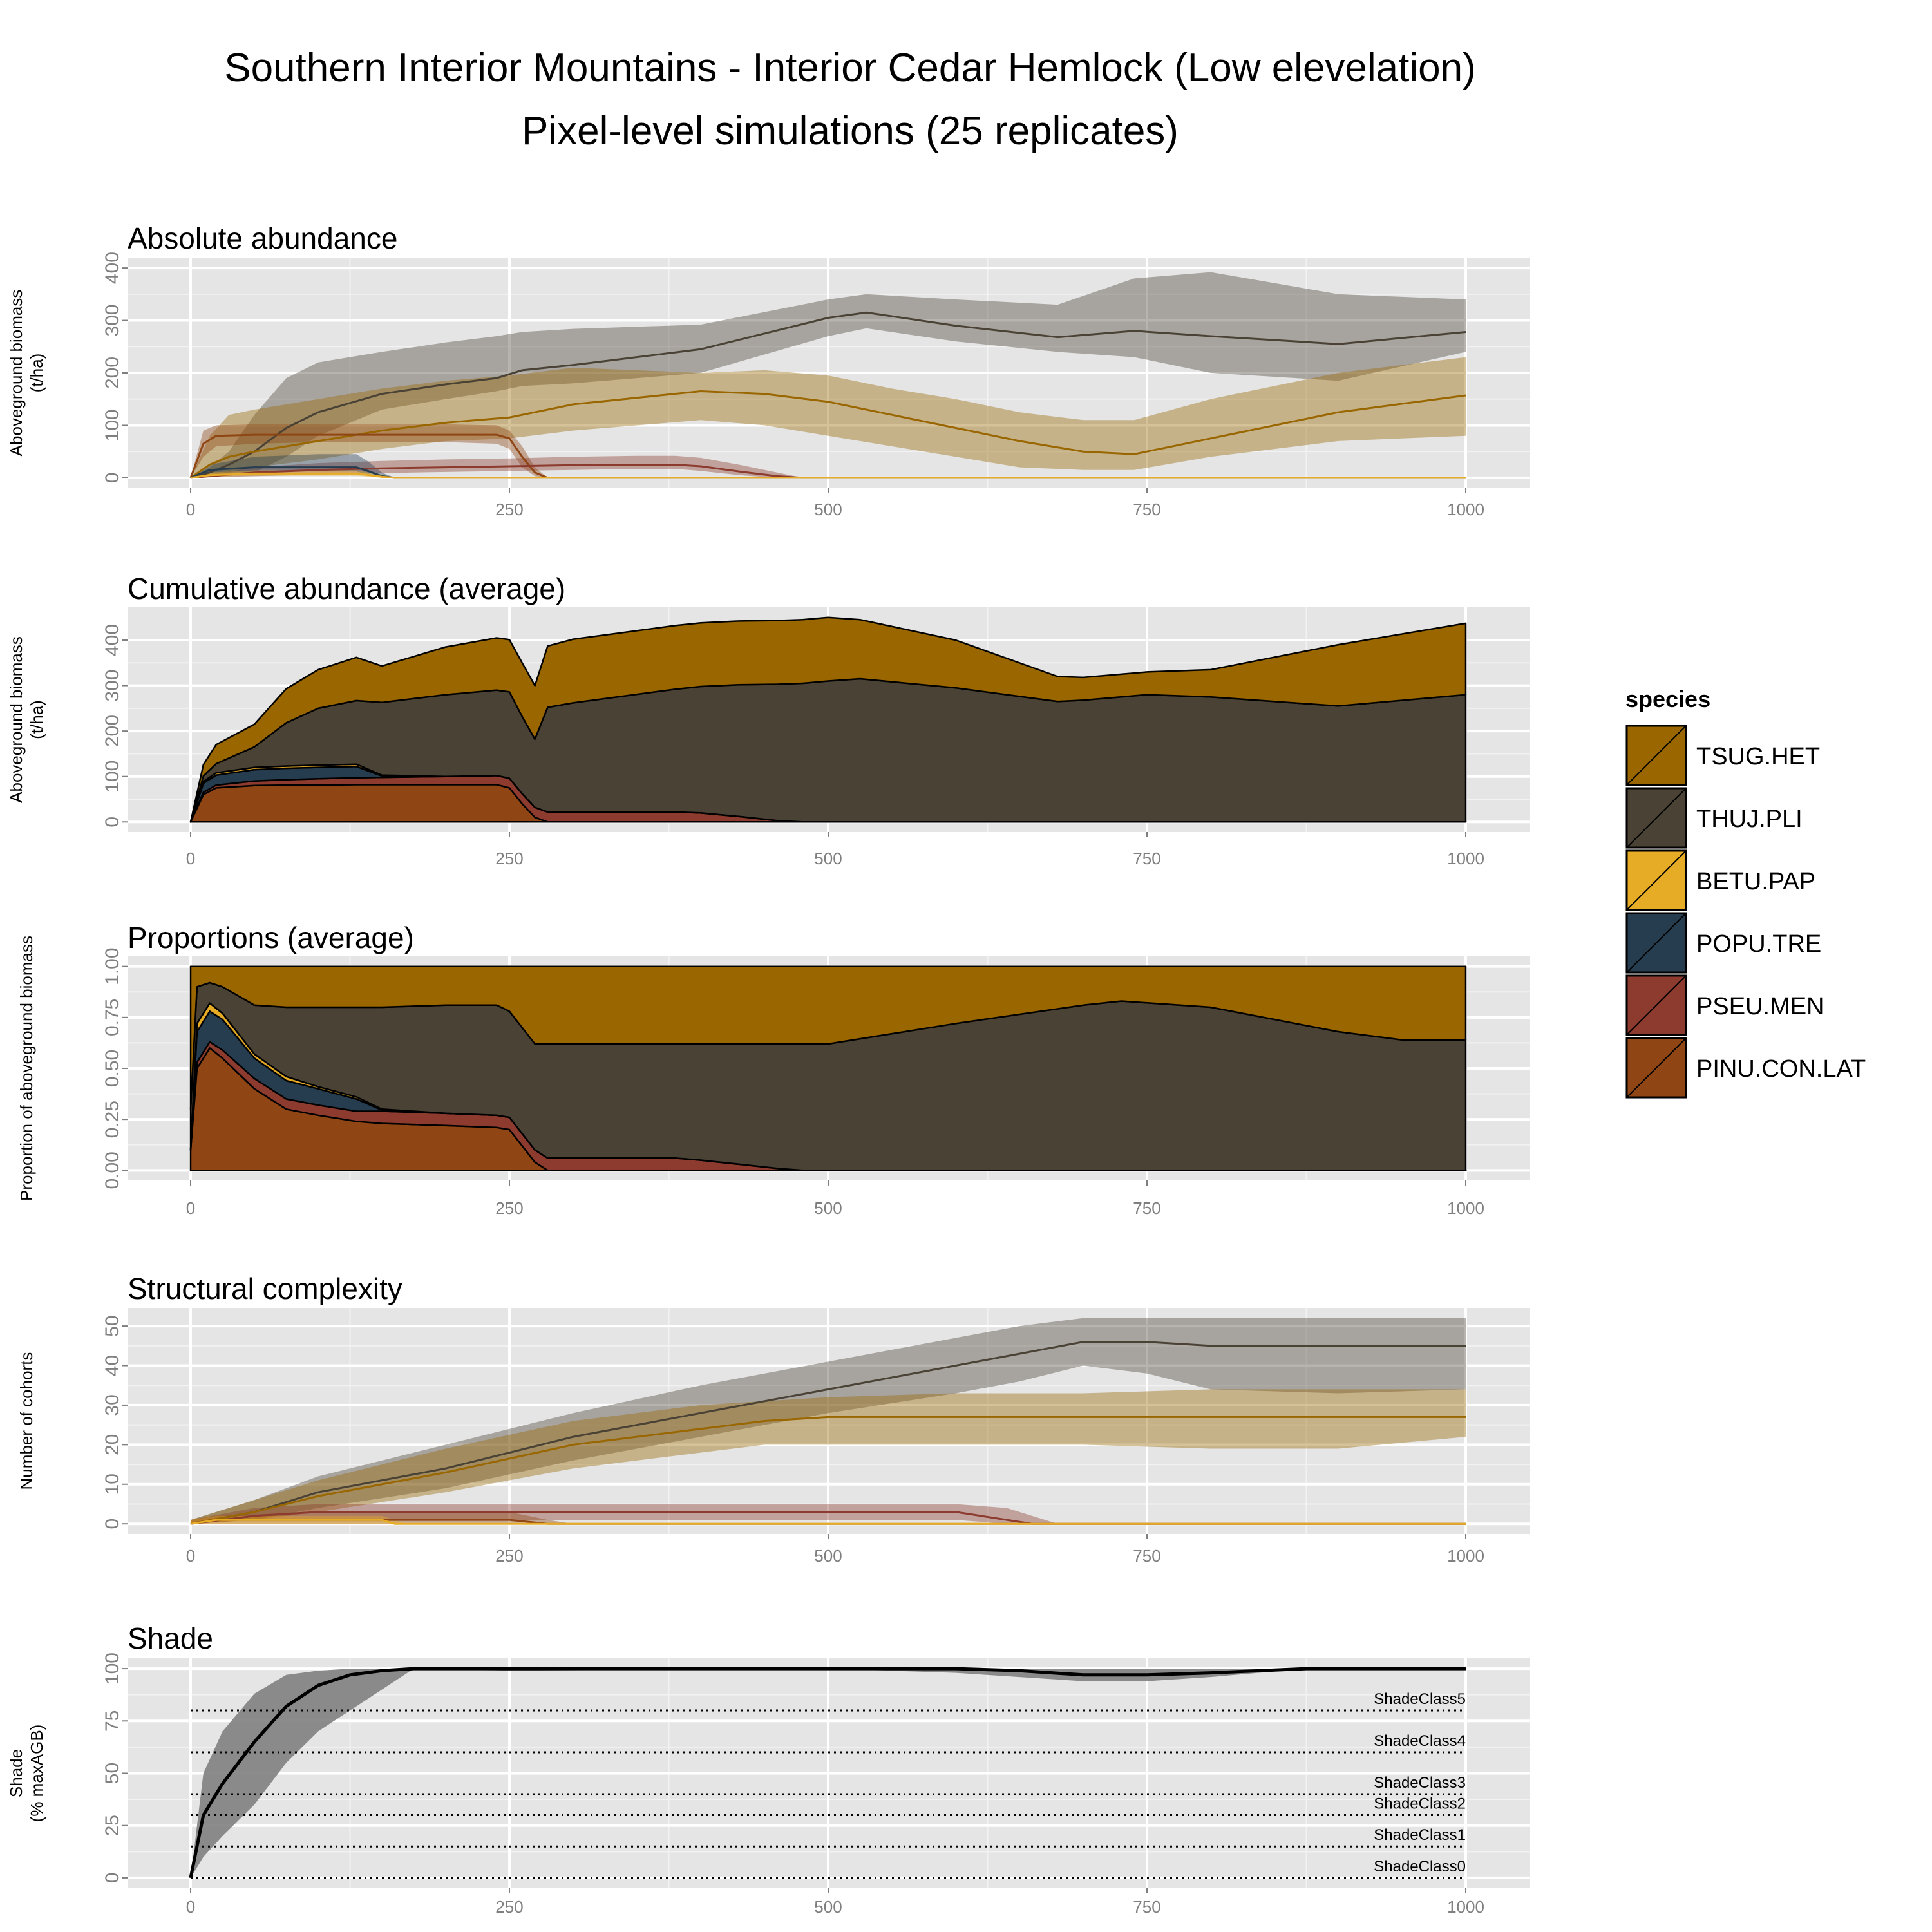  What do you see at coordinates (1746, 1068) in the screenshot?
I see `legend-item-pinu.con.lat: PINU.CON.LAT` at bounding box center [1746, 1068].